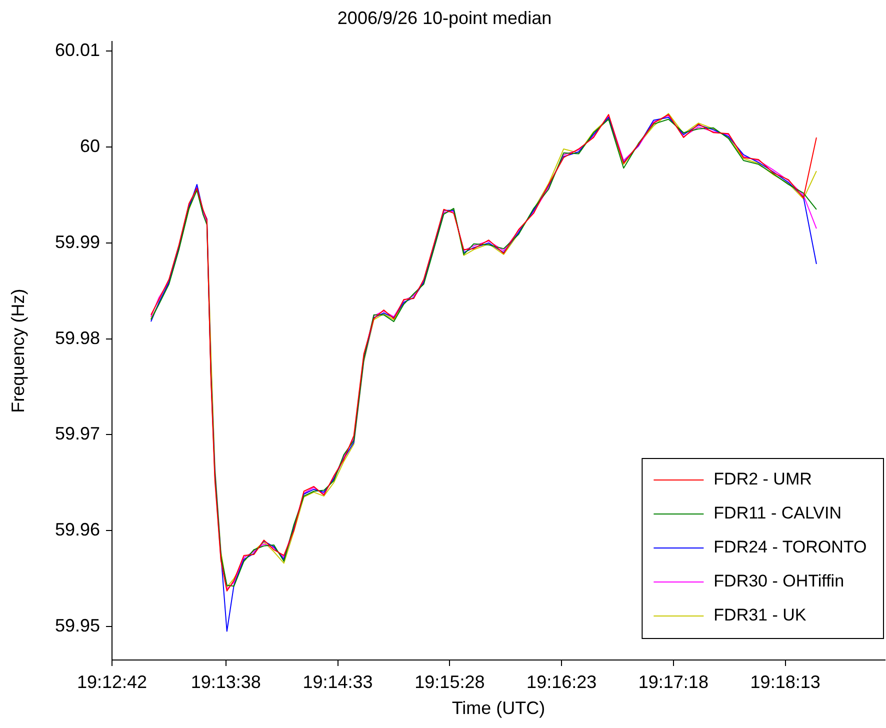 The width and height of the screenshot is (886, 728). What do you see at coordinates (90, 146) in the screenshot?
I see `y-tick-label: 60` at bounding box center [90, 146].